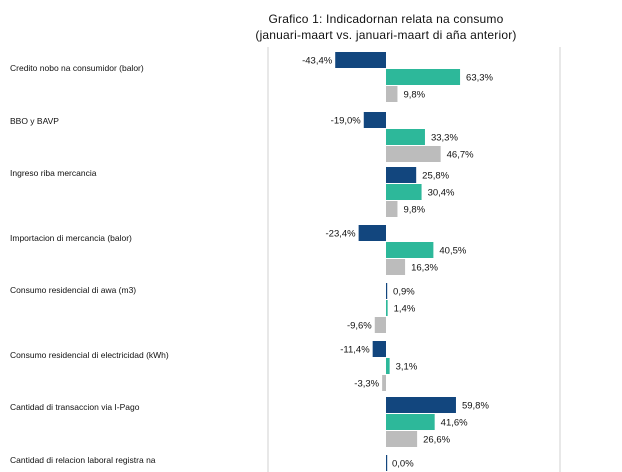 This screenshot has height=472, width=622. Describe the element at coordinates (366, 384) in the screenshot. I see `data-label: -3,3%` at that location.